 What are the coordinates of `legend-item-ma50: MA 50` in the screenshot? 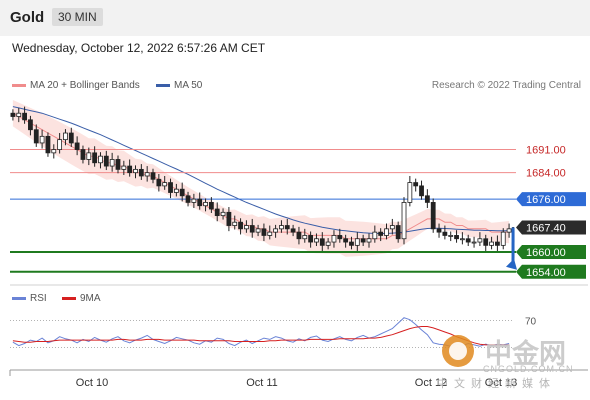 It's located at (179, 85).